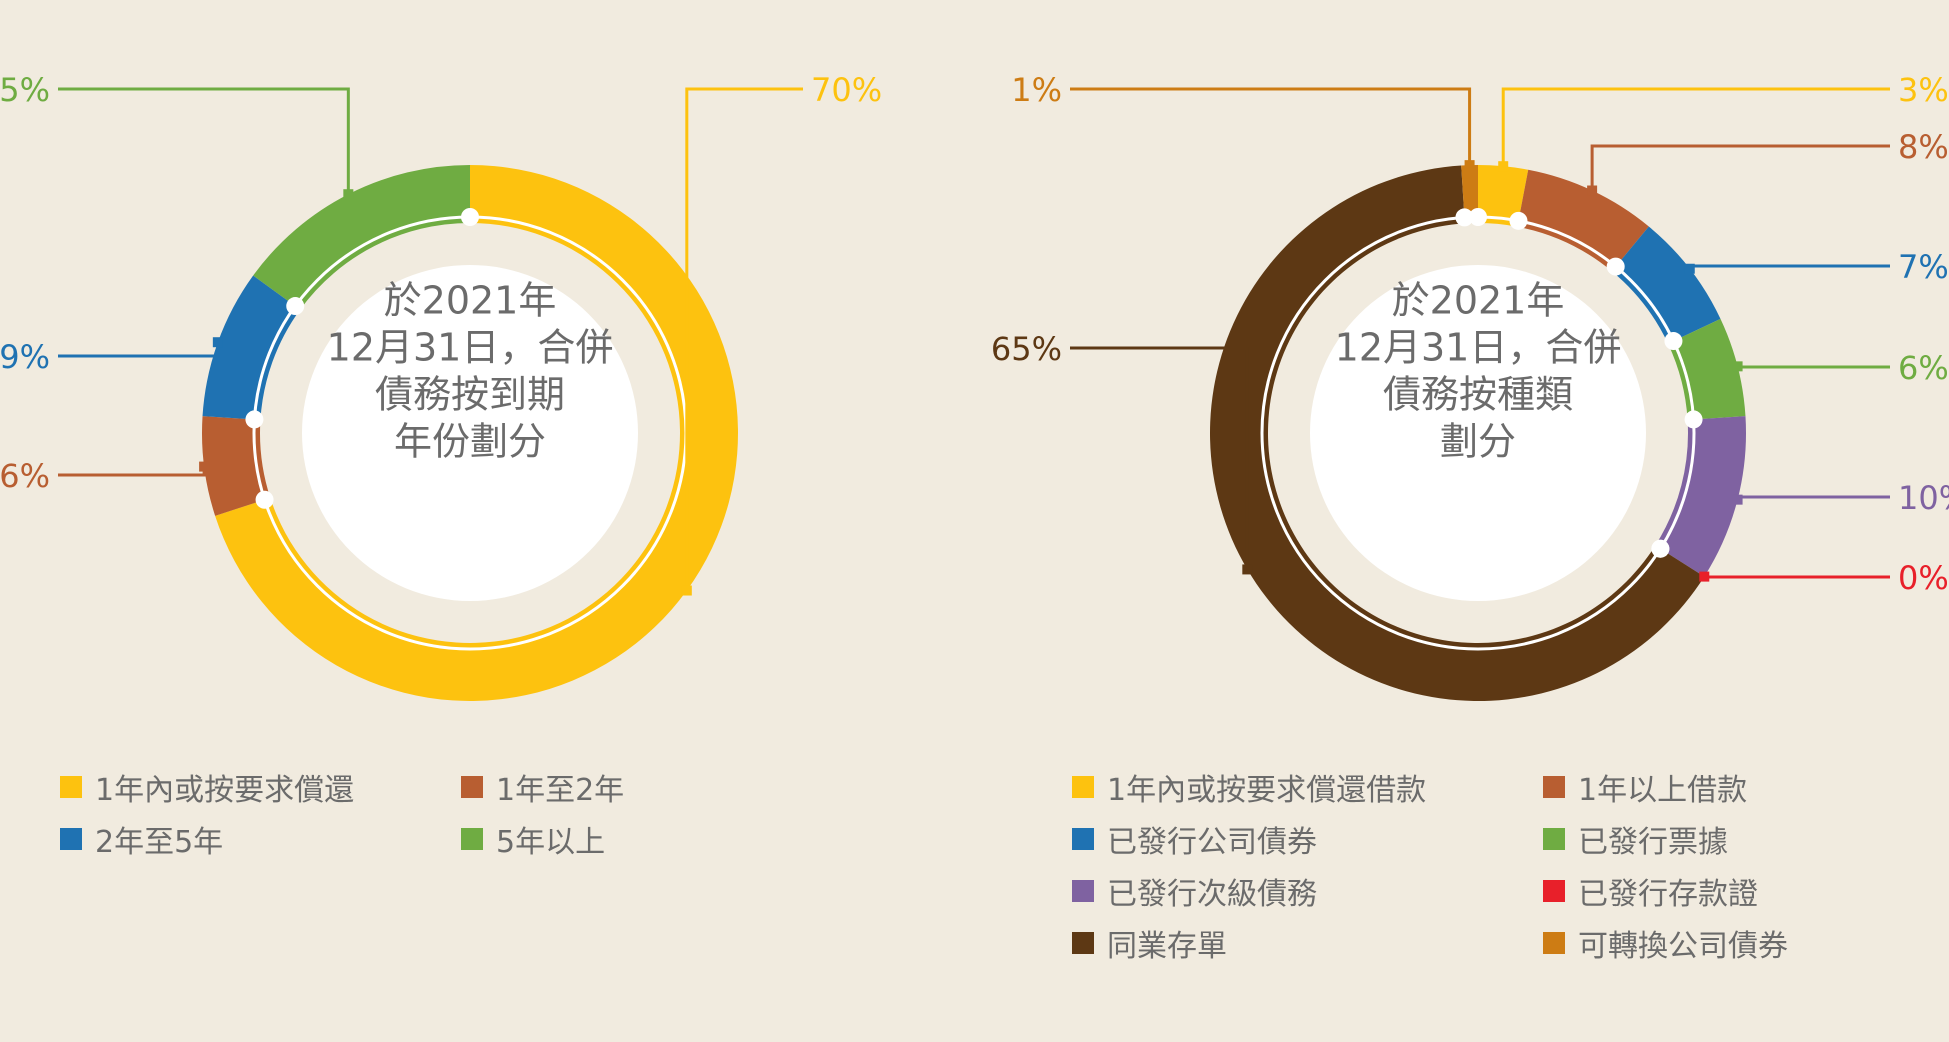 Image resolution: width=1949 pixels, height=1042 pixels. Describe the element at coordinates (1668, 894) in the screenshot. I see `legend-label: 已發行存款證` at that location.